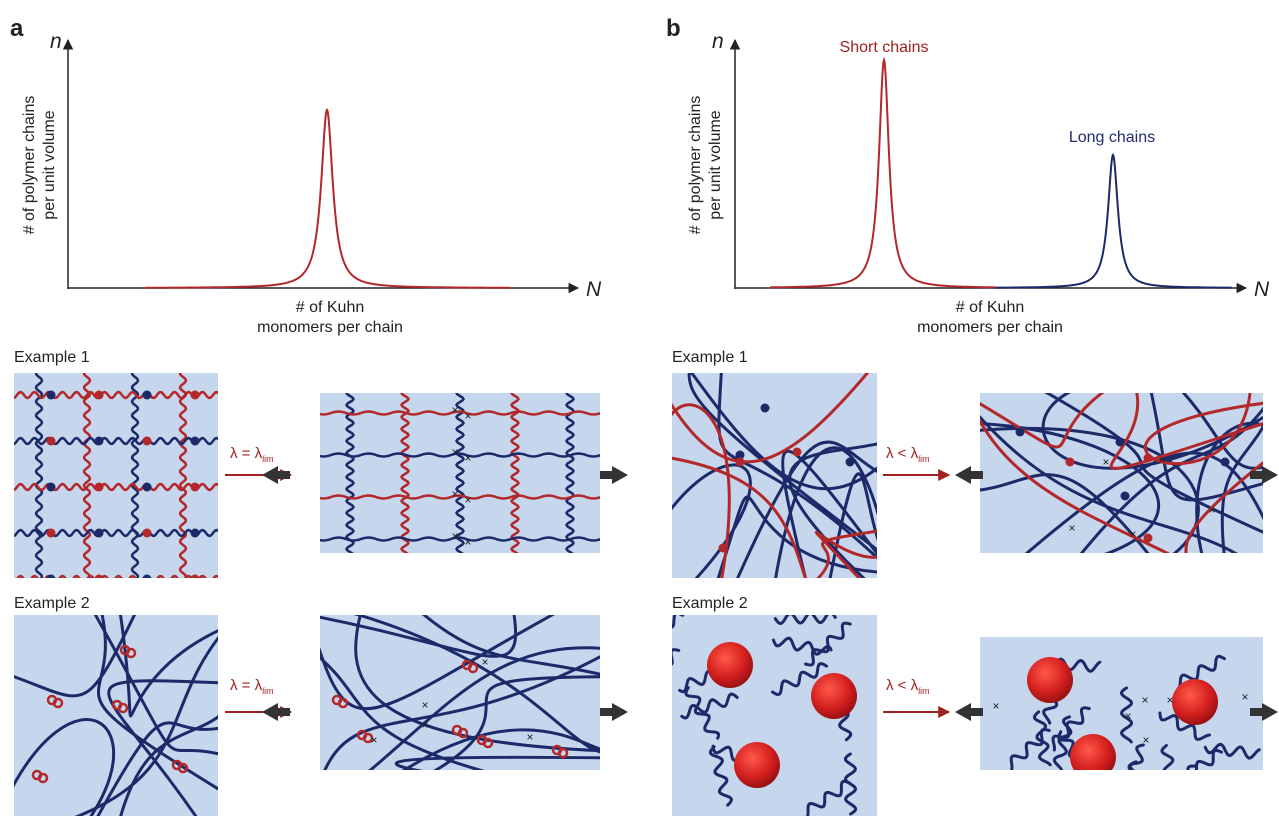 This screenshot has width=1279, height=816. Describe the element at coordinates (29, 165) in the screenshot. I see `y-axis-label: # of polymer chains` at that location.